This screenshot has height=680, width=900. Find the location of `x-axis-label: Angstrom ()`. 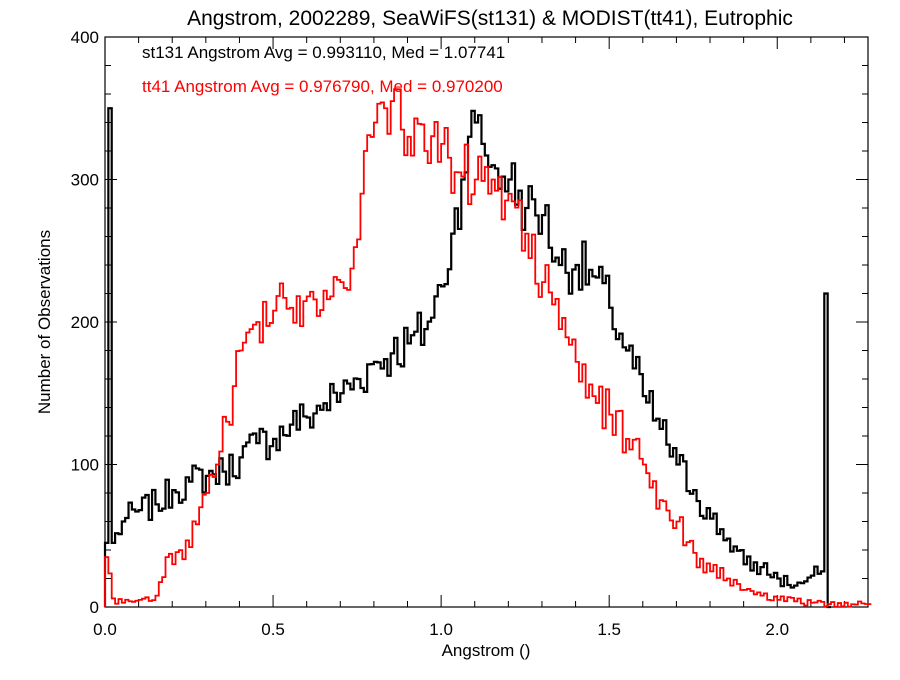

x-axis-label: Angstrom () is located at coordinates (486, 650).